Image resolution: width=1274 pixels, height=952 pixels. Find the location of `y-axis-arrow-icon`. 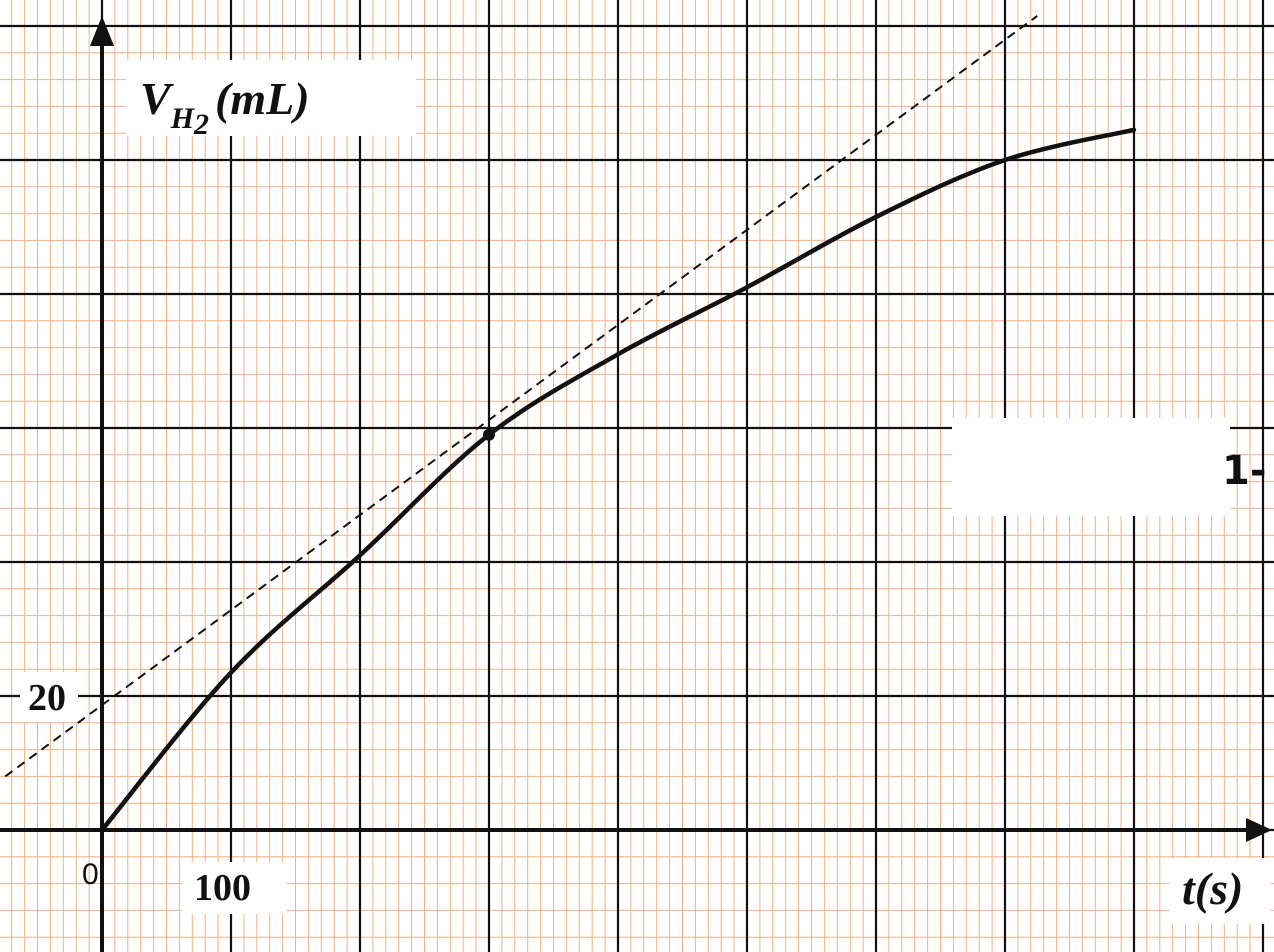

y-axis-arrow-icon is located at coordinates (102, 31).